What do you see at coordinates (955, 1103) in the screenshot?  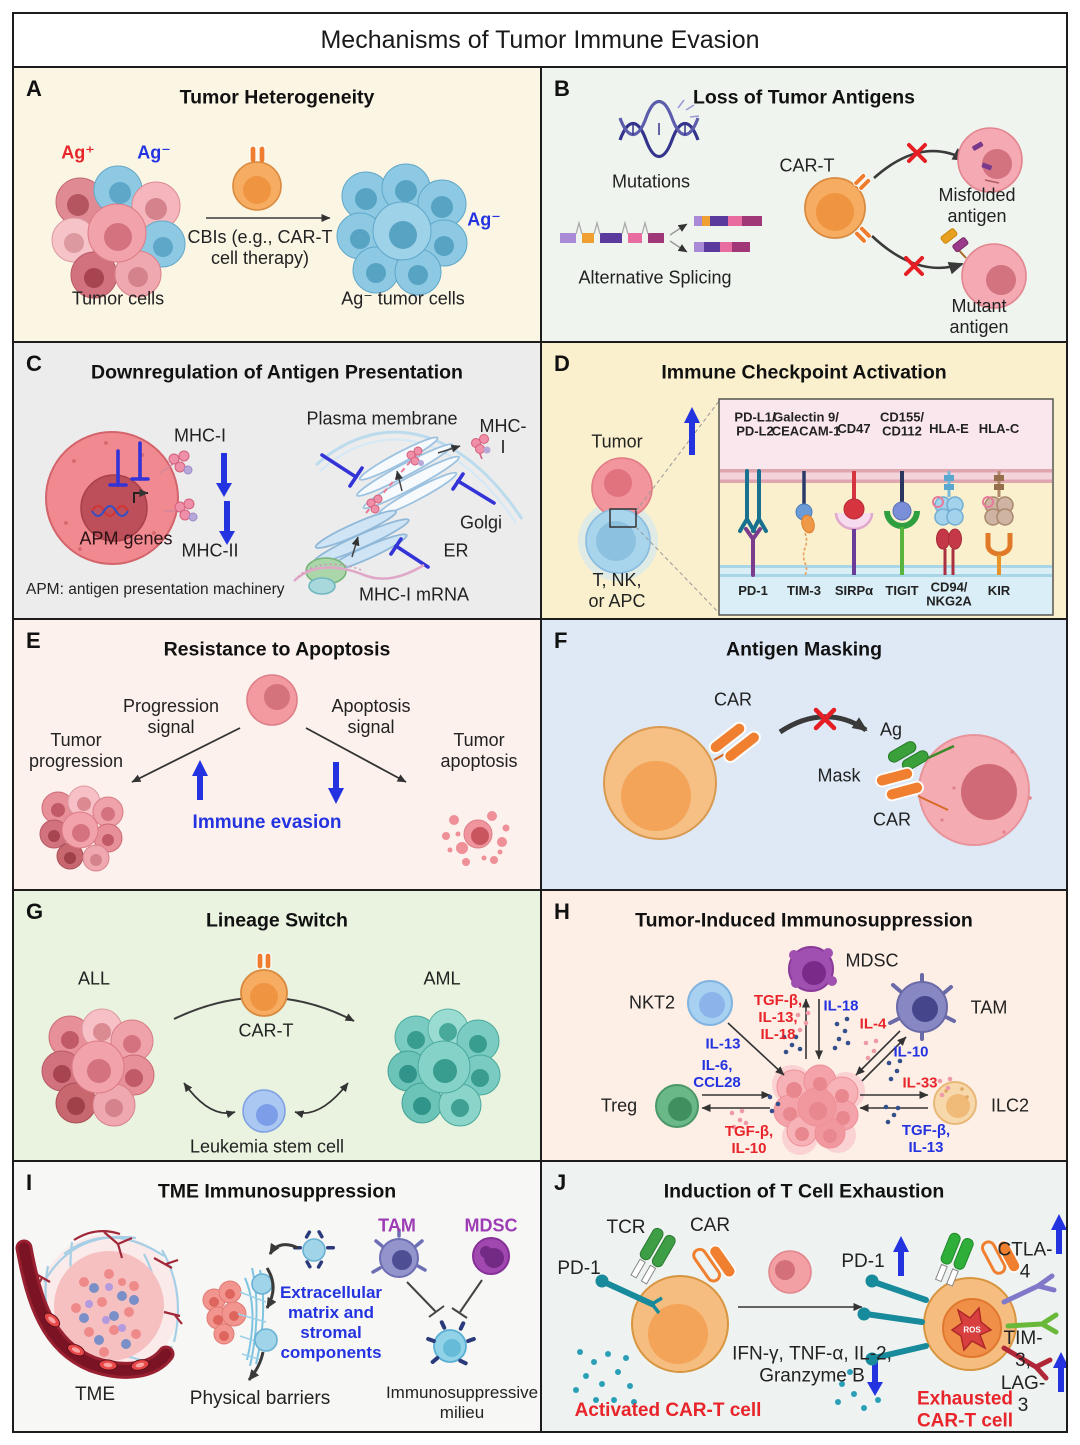 I see `ilc2-cell` at bounding box center [955, 1103].